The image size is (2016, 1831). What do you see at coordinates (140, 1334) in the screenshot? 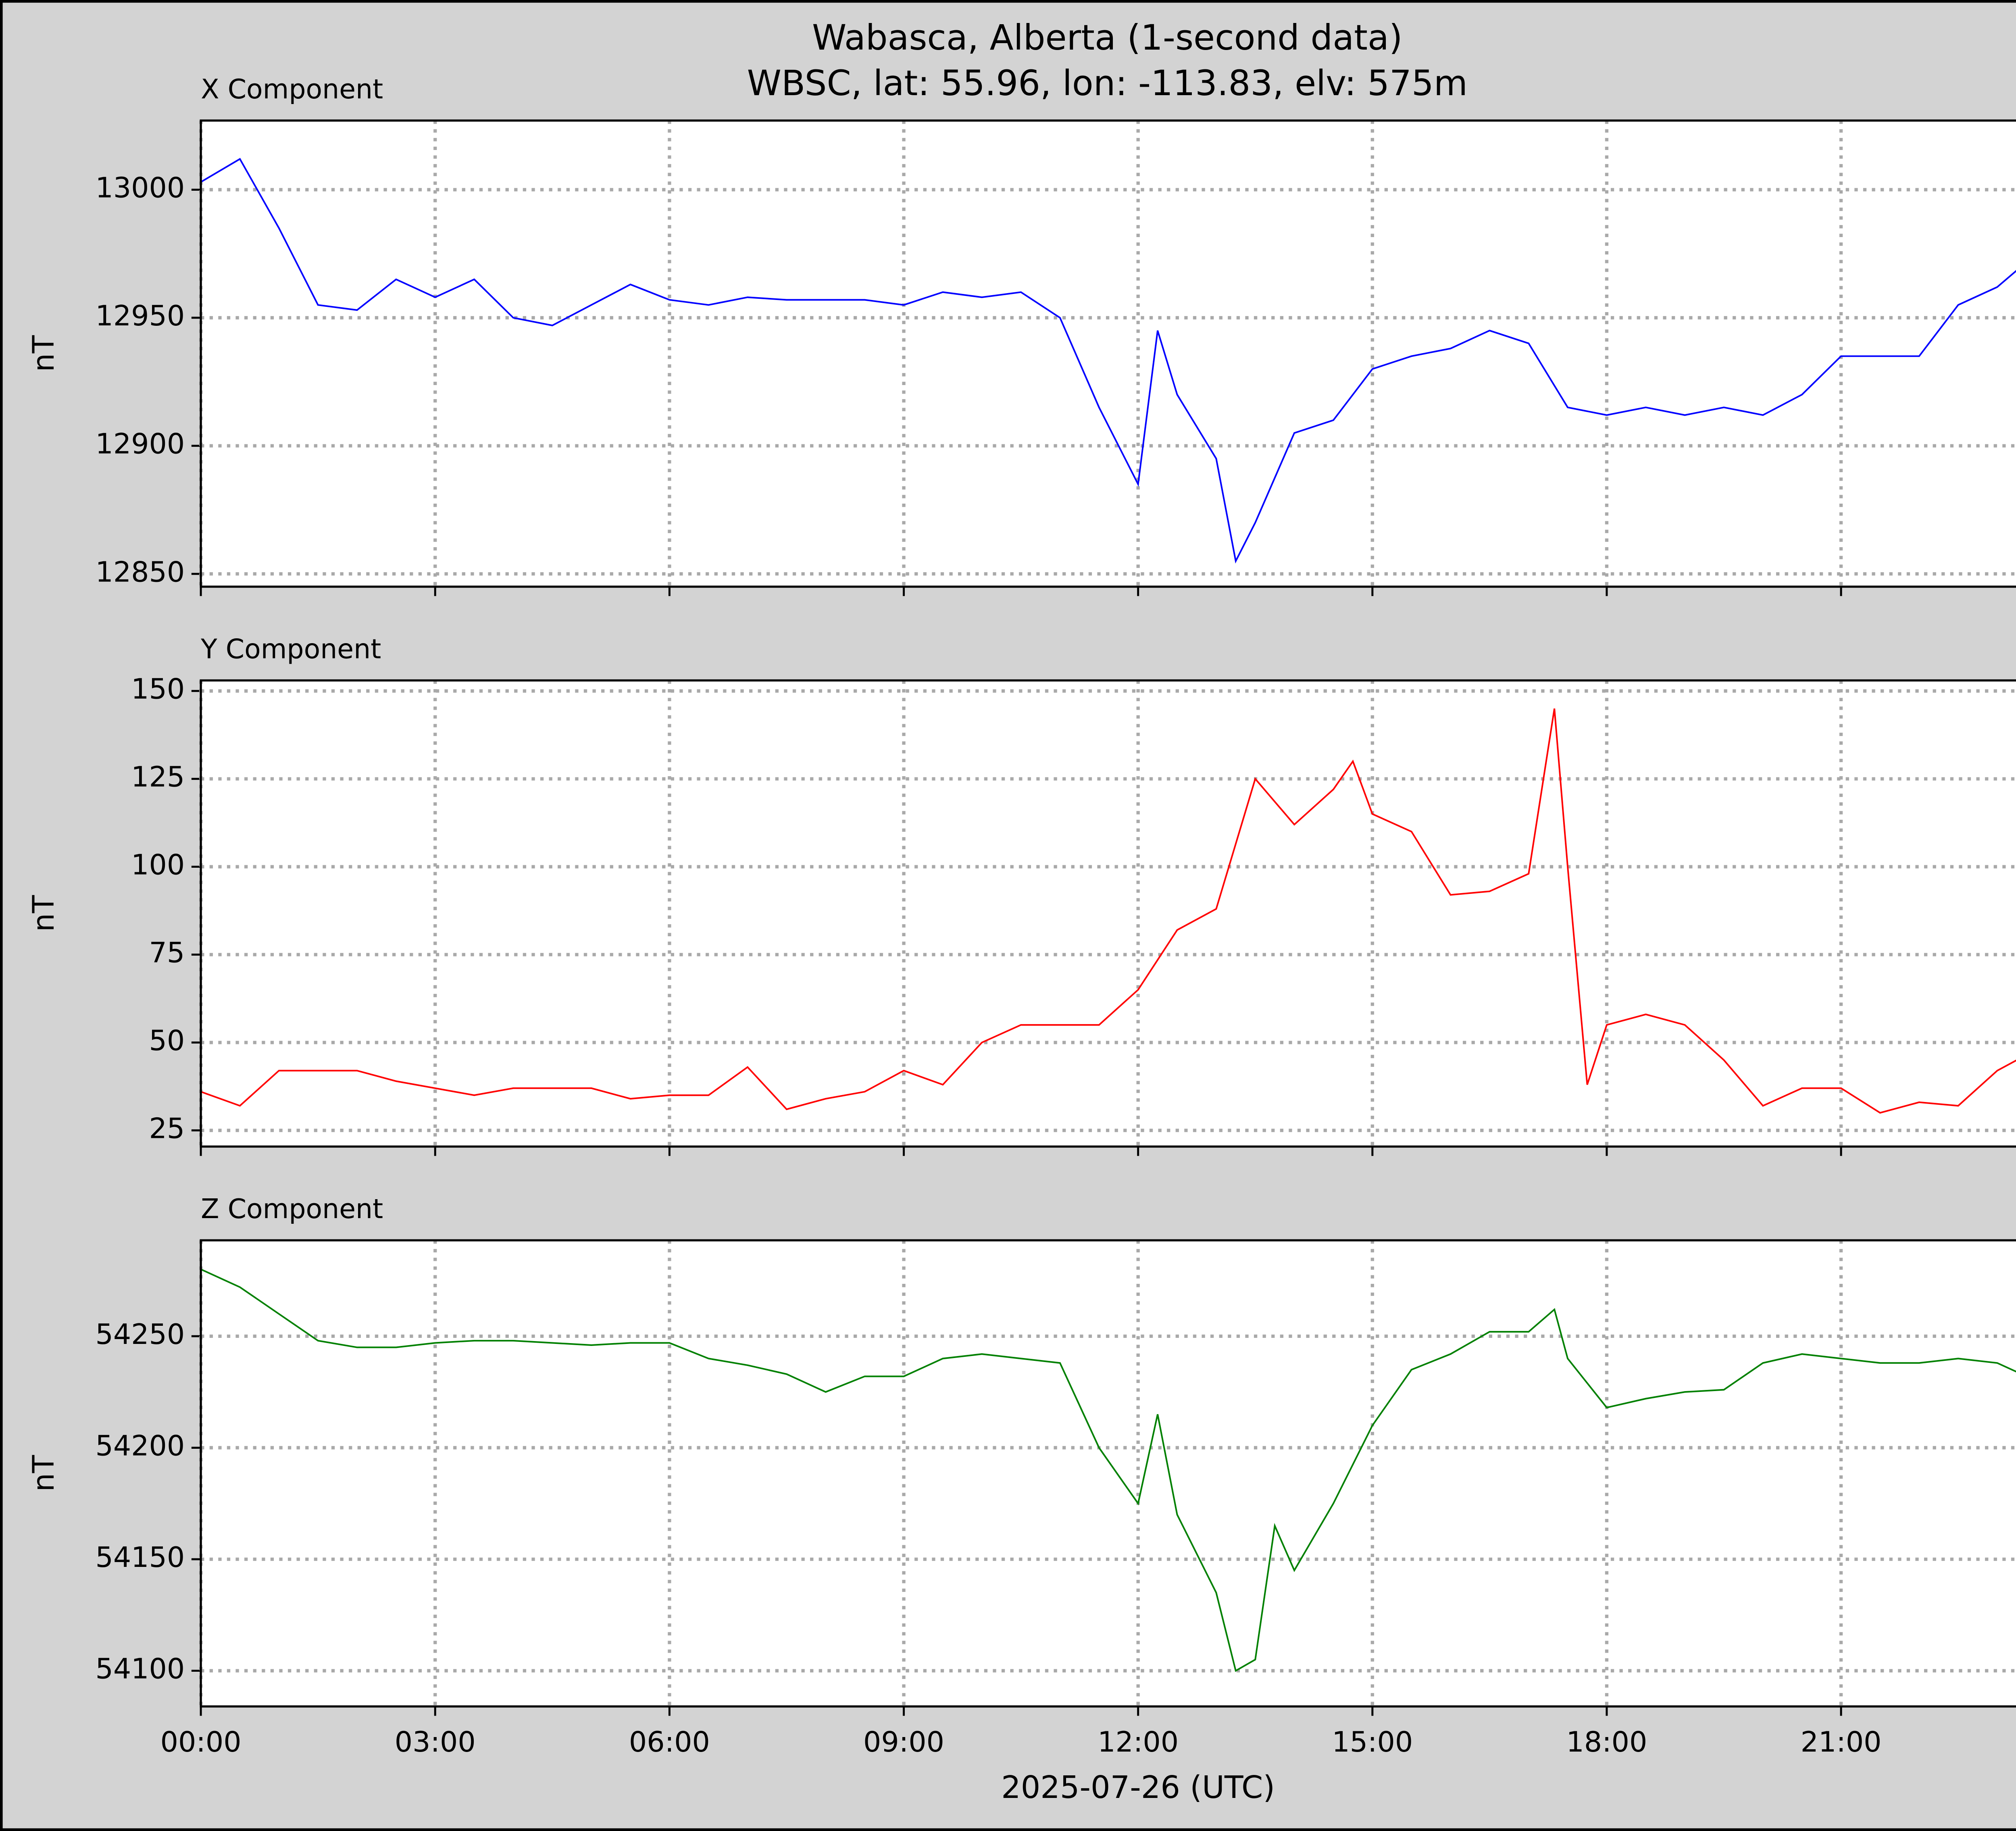
I see `y-tick-label: 54250` at bounding box center [140, 1334].